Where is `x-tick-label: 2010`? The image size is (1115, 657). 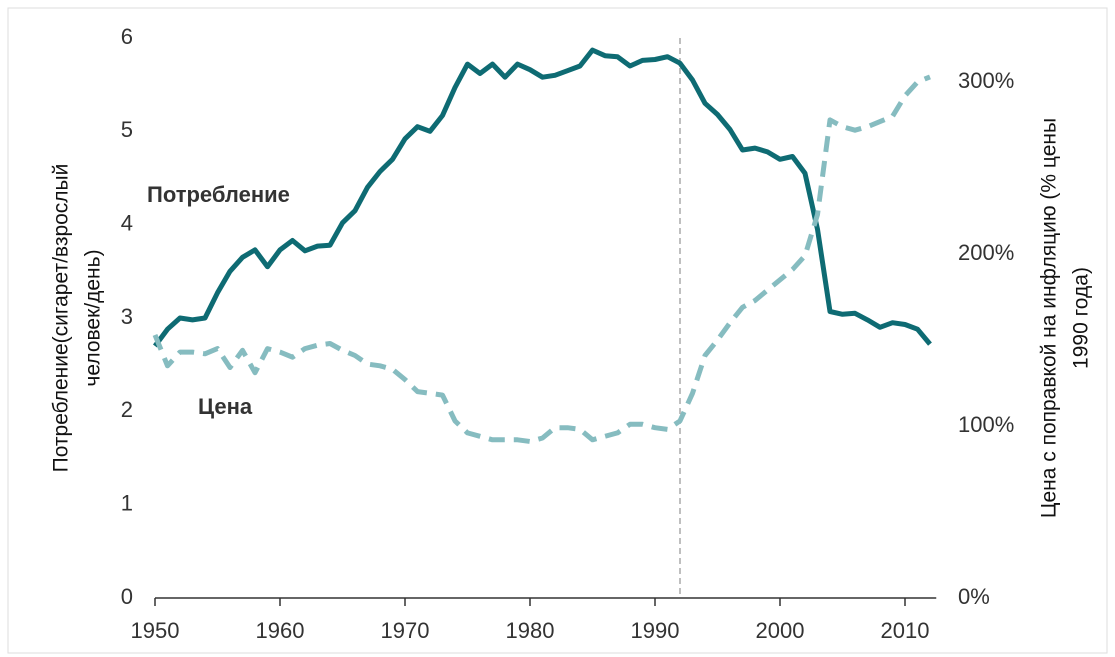
x-tick-label: 2010 is located at coordinates (905, 630).